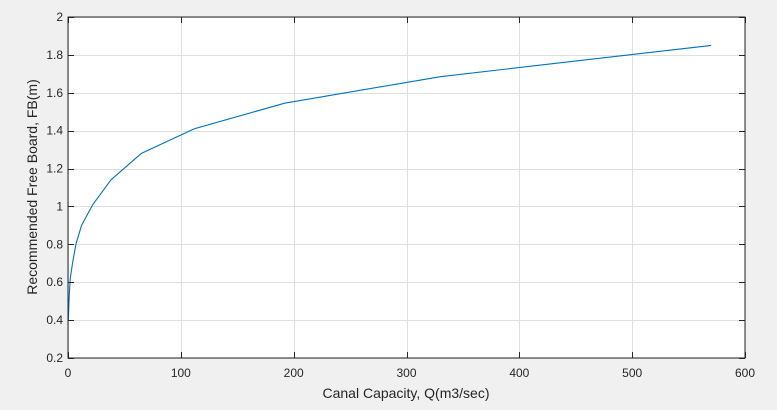  What do you see at coordinates (405, 393) in the screenshot?
I see `x-axis-label: Canal Capacity, Q(m3/sec)` at bounding box center [405, 393].